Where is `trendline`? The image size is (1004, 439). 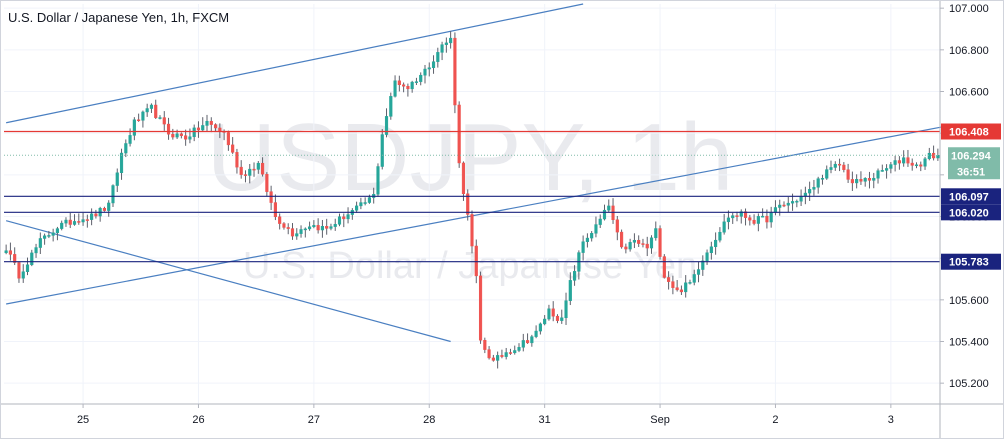
trendline is located at coordinates (228, 281).